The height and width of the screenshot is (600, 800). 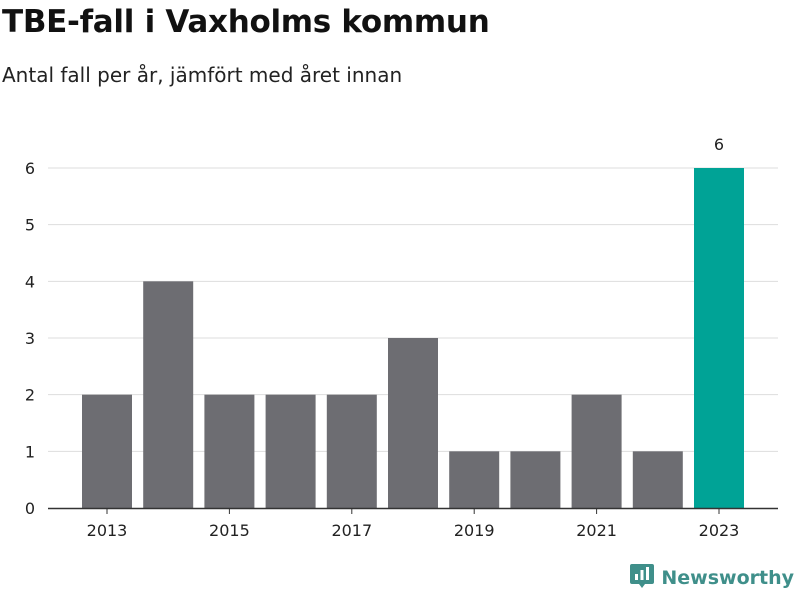 I want to click on bar-2023, so click(x=719, y=338).